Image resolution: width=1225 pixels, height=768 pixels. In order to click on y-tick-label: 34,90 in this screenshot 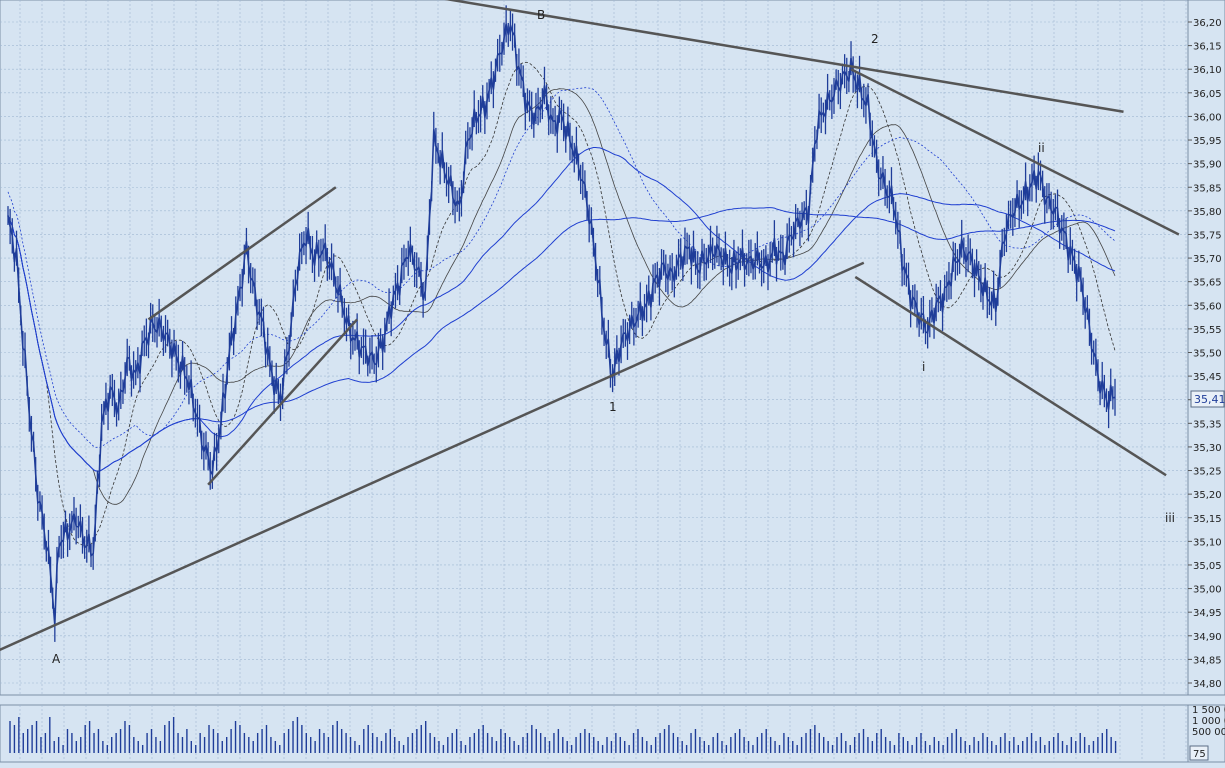, I will do `click(1207, 637)`.